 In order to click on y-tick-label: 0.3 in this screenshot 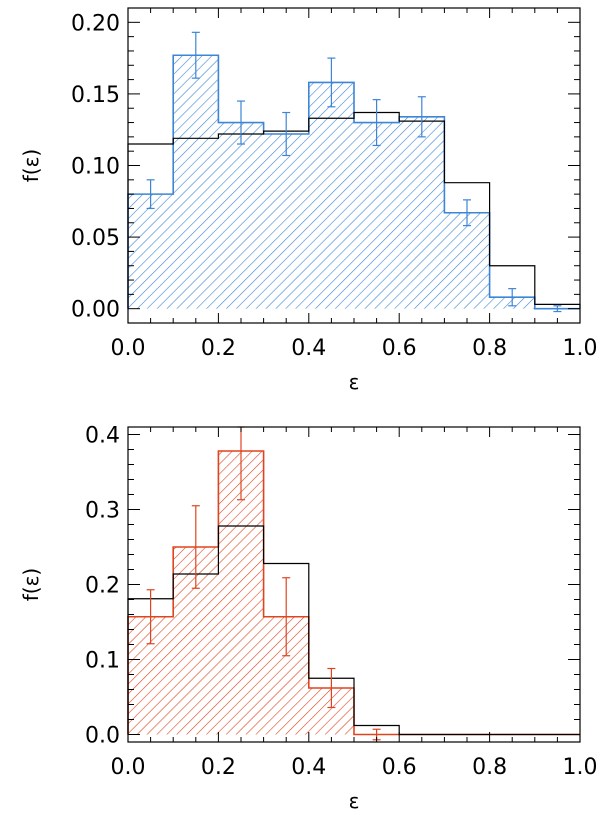, I will do `click(102, 511)`.